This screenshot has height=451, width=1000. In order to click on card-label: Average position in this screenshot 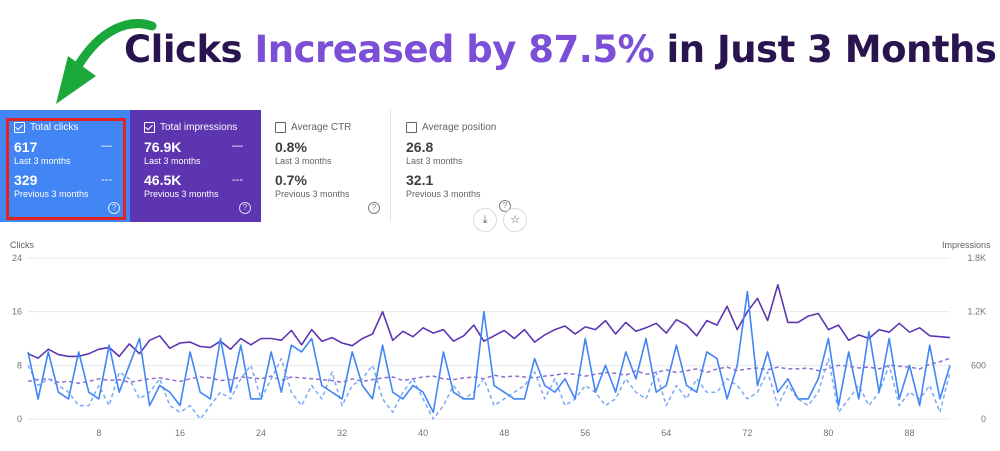, I will do `click(459, 127)`.